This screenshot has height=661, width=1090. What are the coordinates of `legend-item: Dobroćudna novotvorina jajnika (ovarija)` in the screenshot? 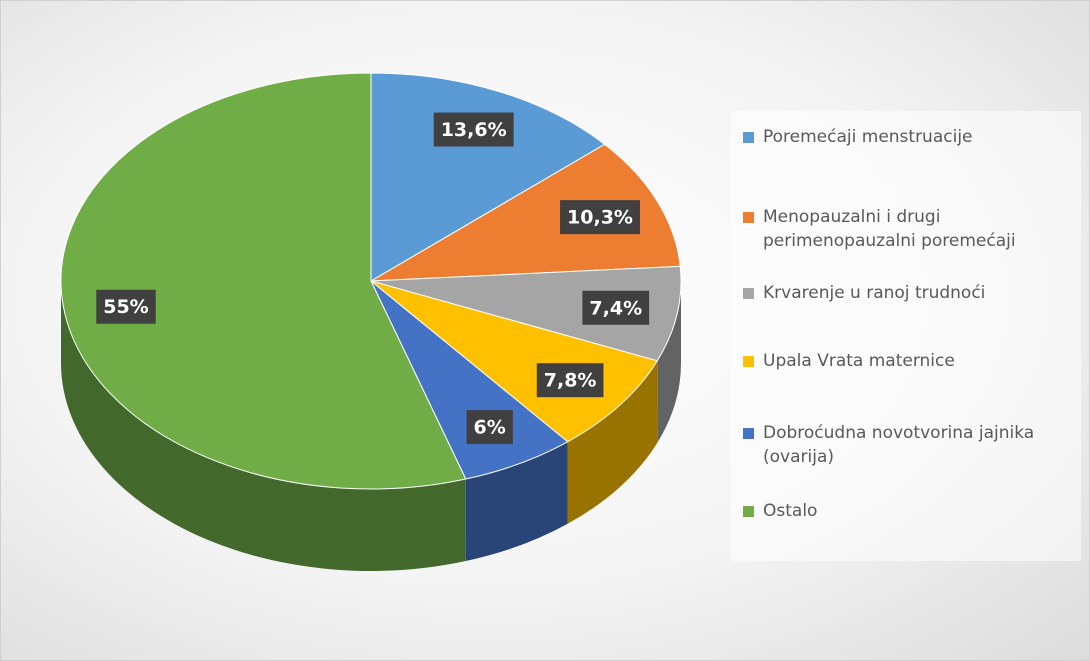 It's located at (908, 445).